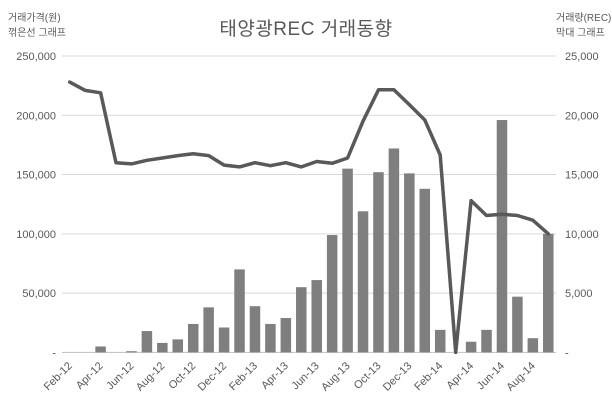 The height and width of the screenshot is (400, 612). I want to click on x-axis-tick-label: Feb-13, so click(243, 376).